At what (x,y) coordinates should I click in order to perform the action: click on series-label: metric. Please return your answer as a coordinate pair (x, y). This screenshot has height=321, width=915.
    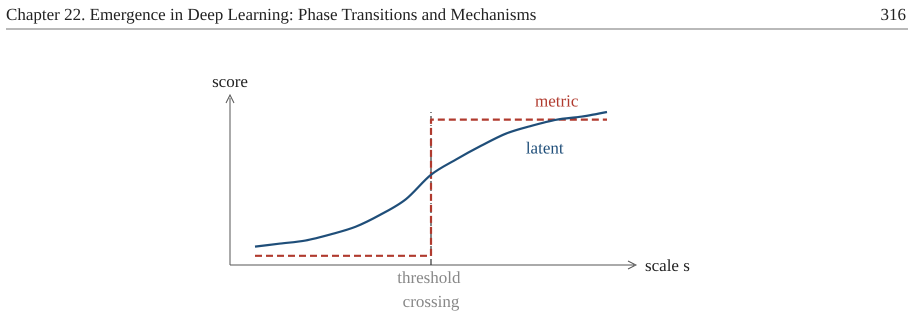
    Looking at the image, I should click on (557, 101).